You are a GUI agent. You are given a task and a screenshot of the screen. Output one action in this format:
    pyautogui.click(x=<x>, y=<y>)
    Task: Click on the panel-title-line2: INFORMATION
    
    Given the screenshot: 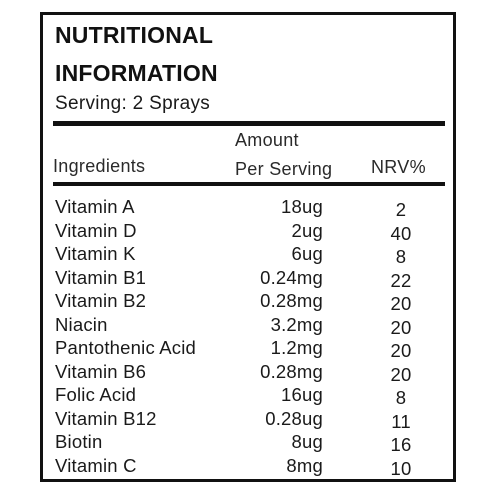 What is the action you would take?
    pyautogui.click(x=136, y=73)
    